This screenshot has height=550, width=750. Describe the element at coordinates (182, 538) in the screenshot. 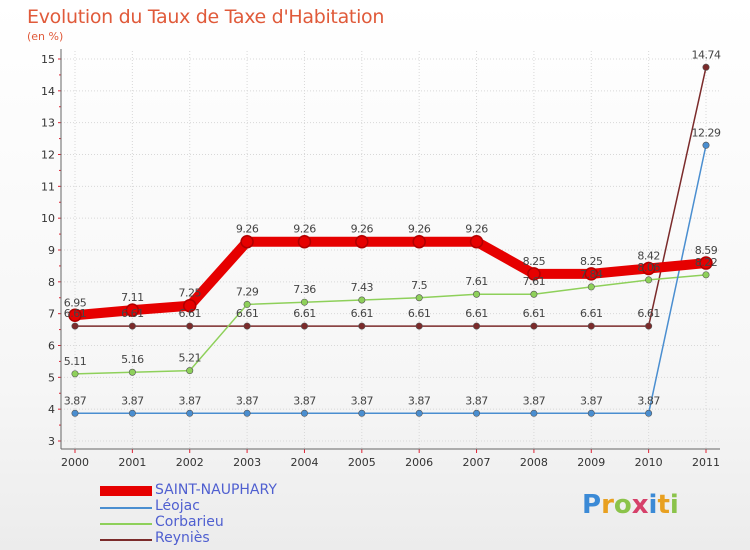

I see `legend-label-reynies: Reyniès` at that location.